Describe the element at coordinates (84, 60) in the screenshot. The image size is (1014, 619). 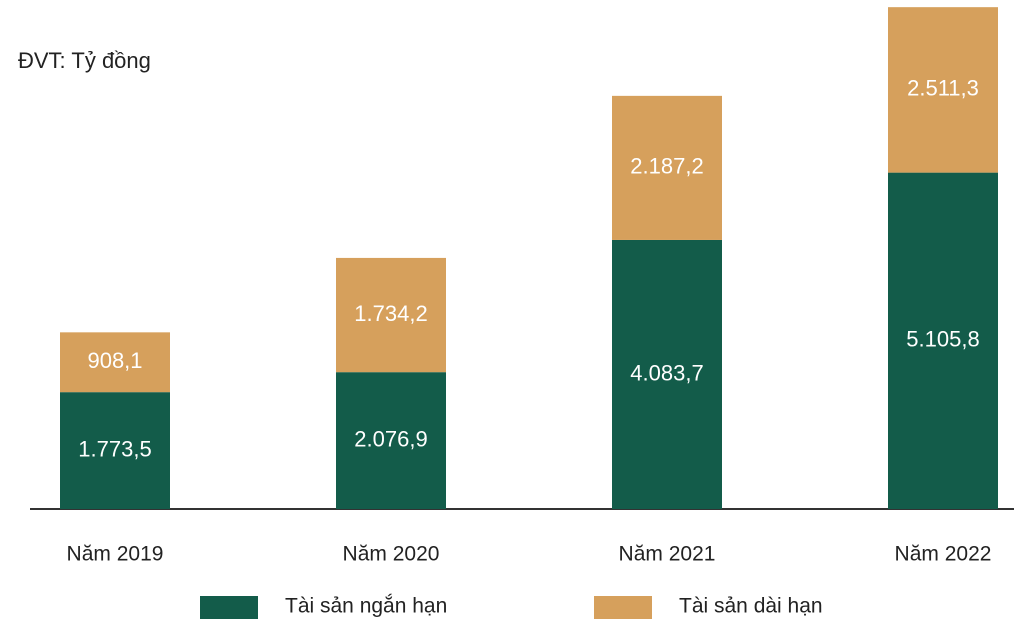
I see `unit-label: ĐVT: Tỷ đồng` at that location.